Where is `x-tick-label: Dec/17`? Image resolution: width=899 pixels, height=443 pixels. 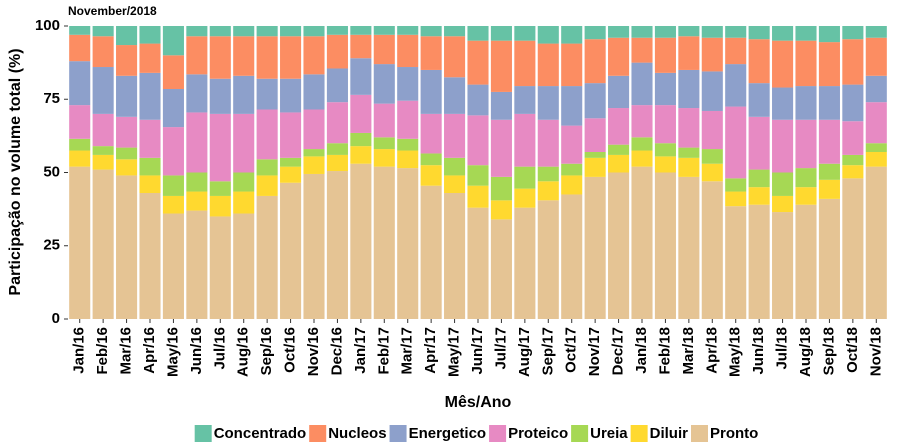 x-tick-label: Dec/17 is located at coordinates (618, 351).